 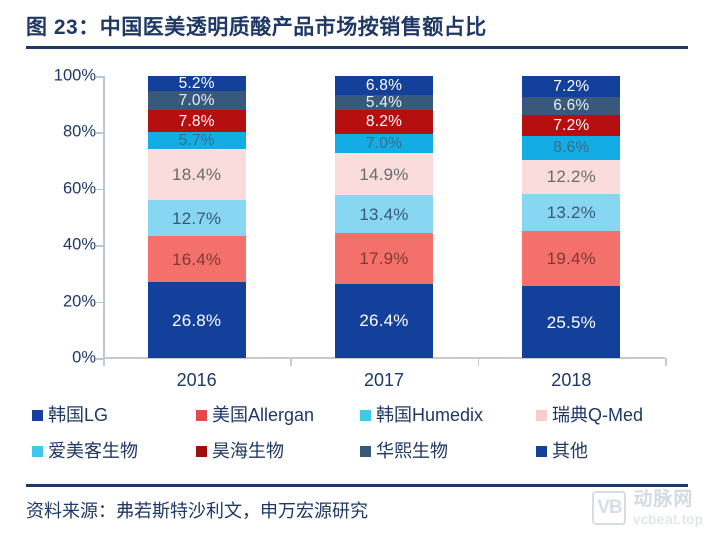 What do you see at coordinates (263, 415) in the screenshot?
I see `legend-label: 美国Allergan` at bounding box center [263, 415].